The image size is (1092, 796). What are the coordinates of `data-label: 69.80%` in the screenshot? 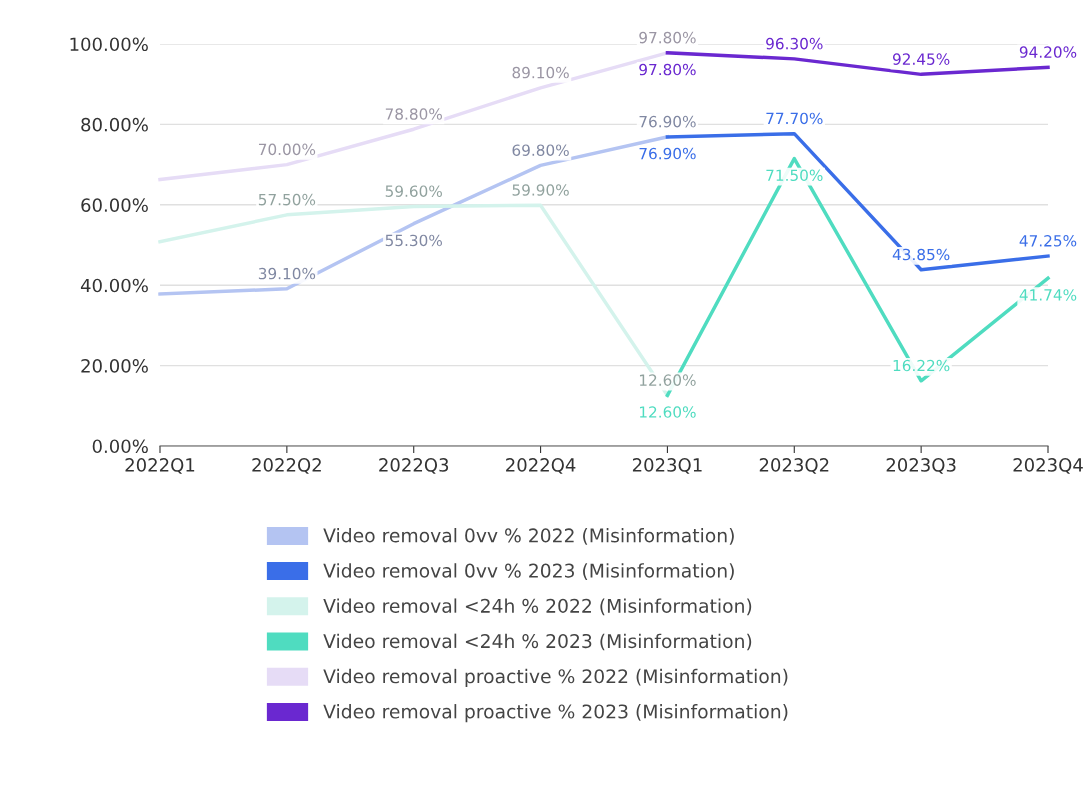 It's located at (540, 150).